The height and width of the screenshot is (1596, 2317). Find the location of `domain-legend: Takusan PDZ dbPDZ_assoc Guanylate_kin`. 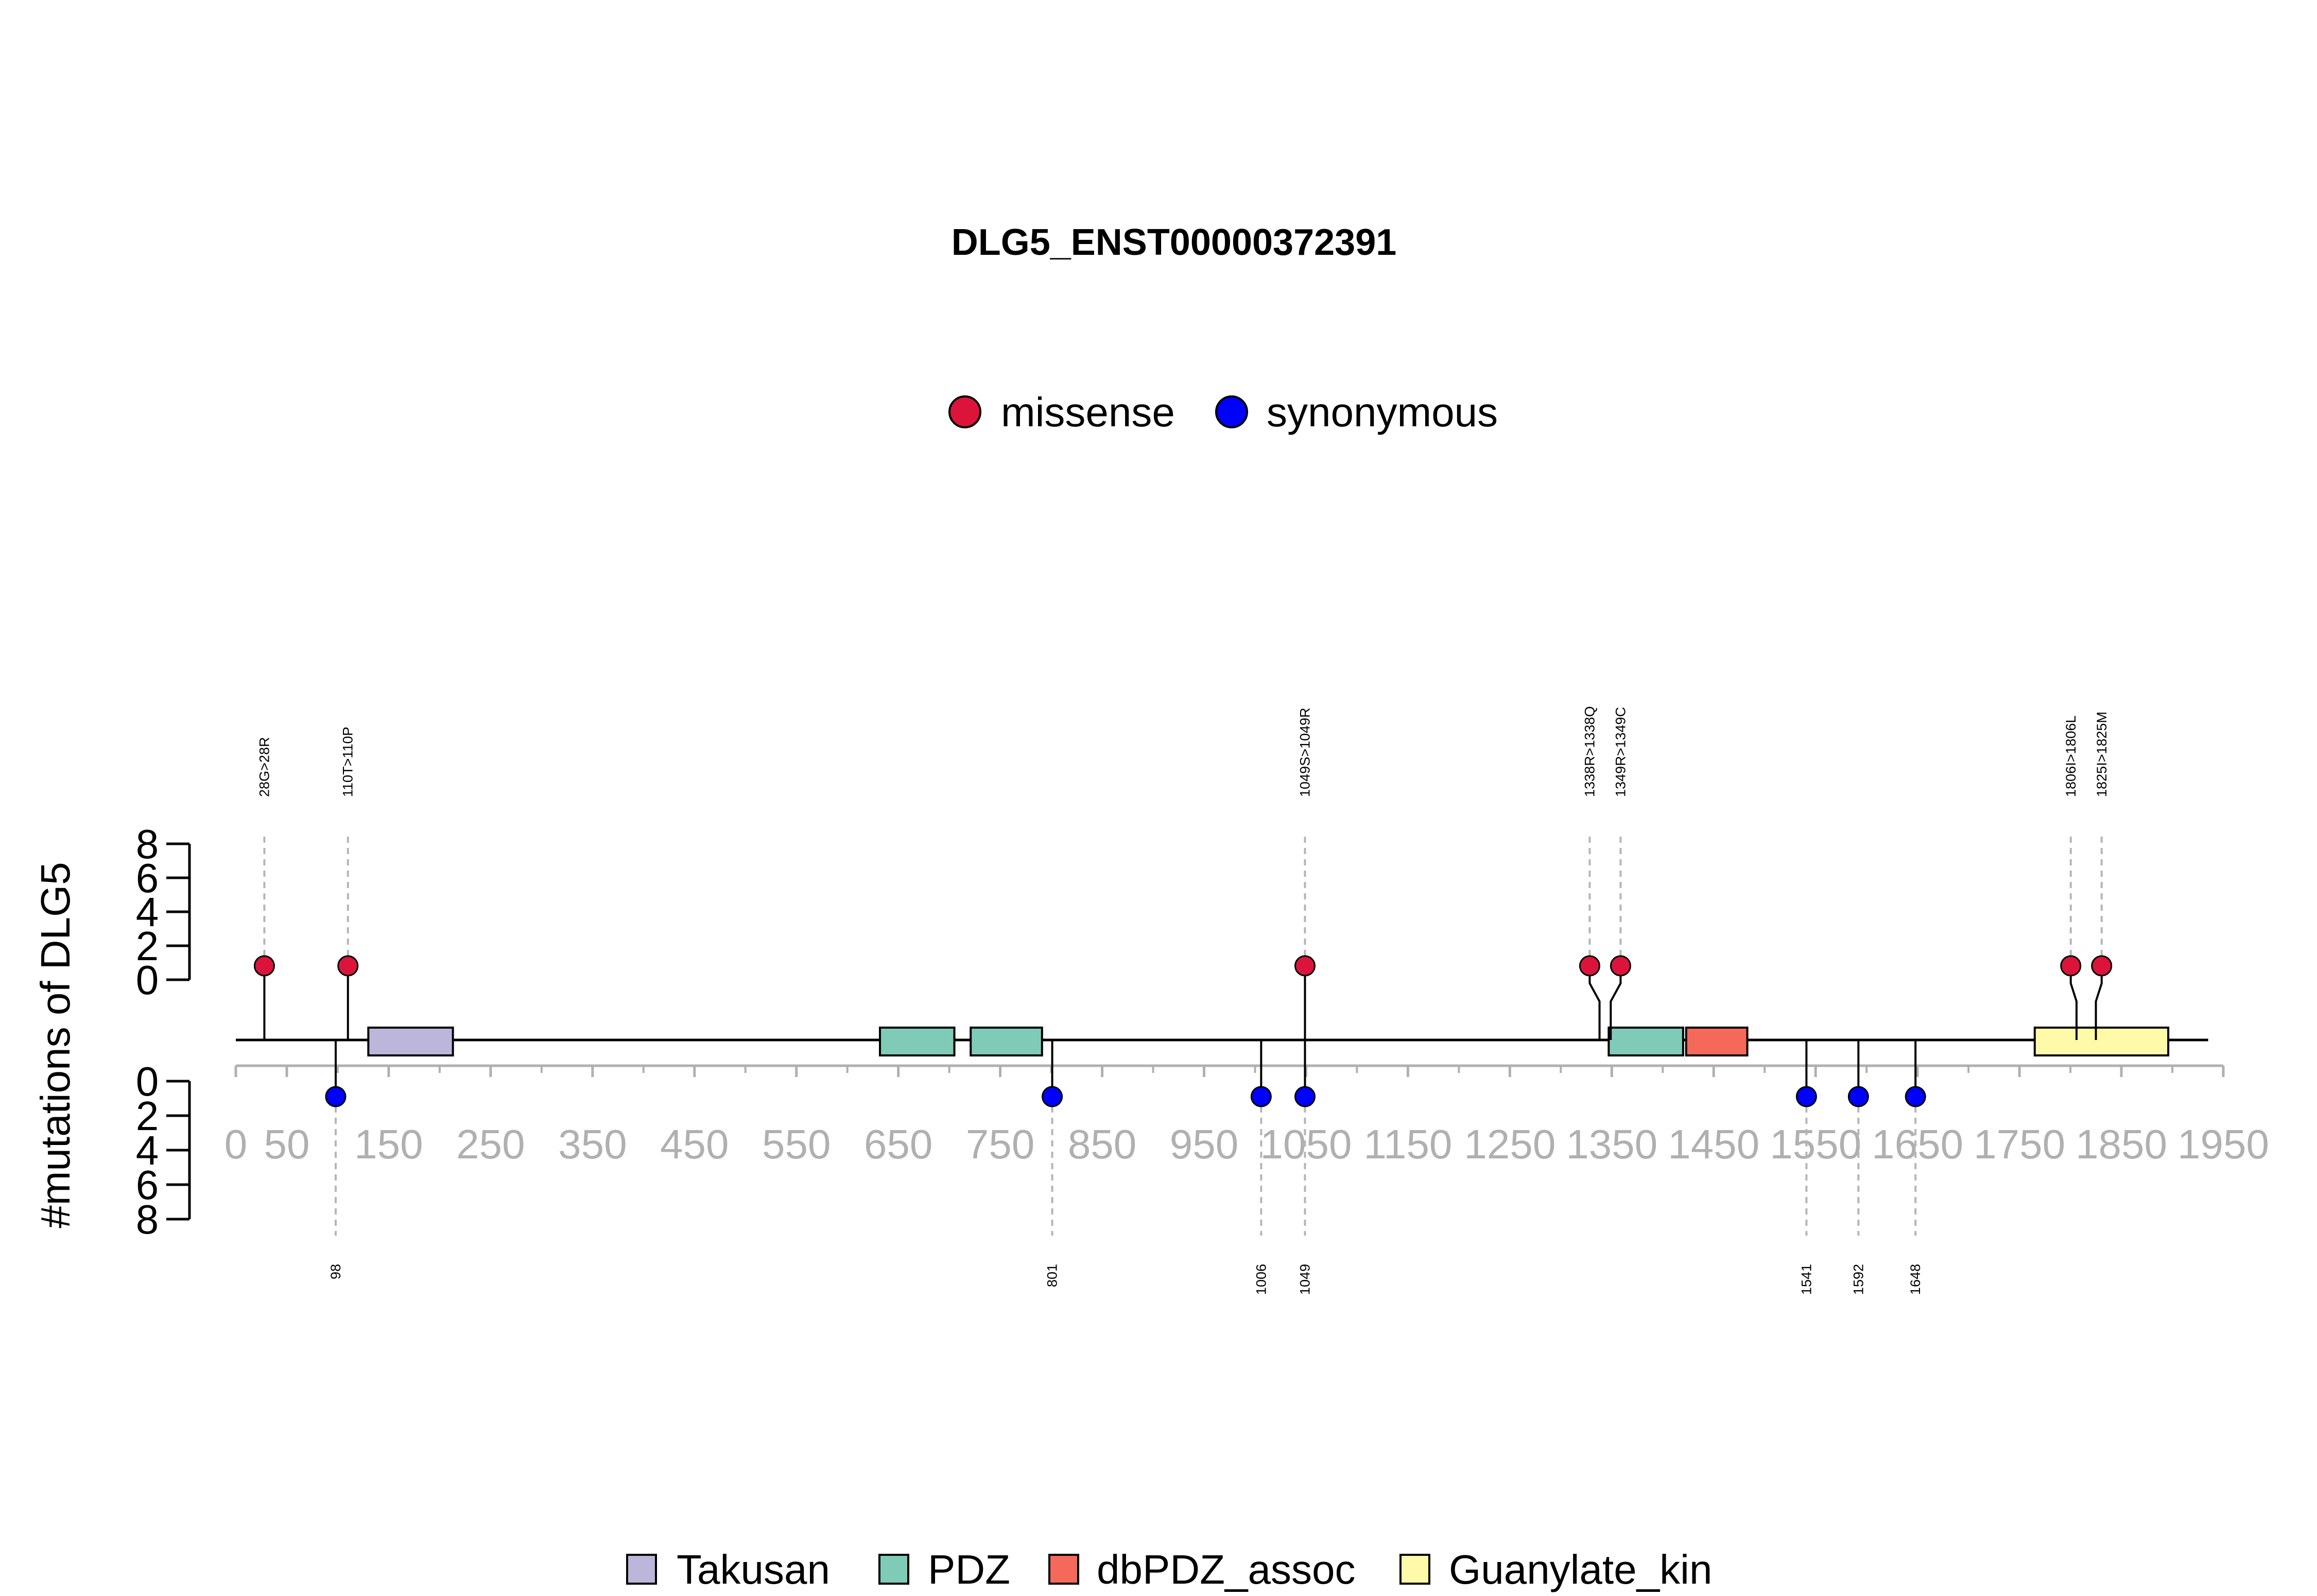

domain-legend: Takusan PDZ dbPDZ_assoc Guanylate_kin is located at coordinates (1169, 1570).